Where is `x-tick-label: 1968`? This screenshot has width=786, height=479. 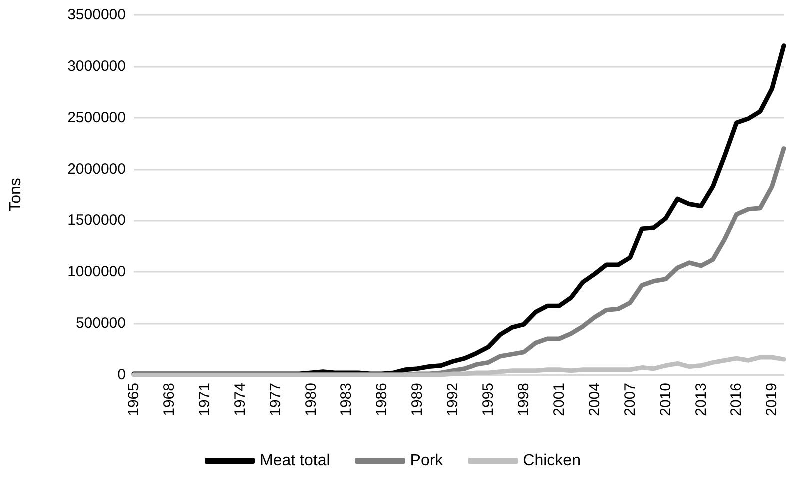 x-tick-label: 1968 is located at coordinates (169, 399).